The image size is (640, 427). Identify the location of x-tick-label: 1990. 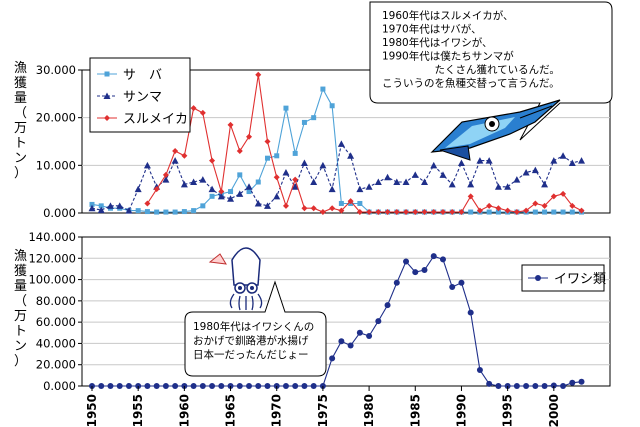
(461, 410).